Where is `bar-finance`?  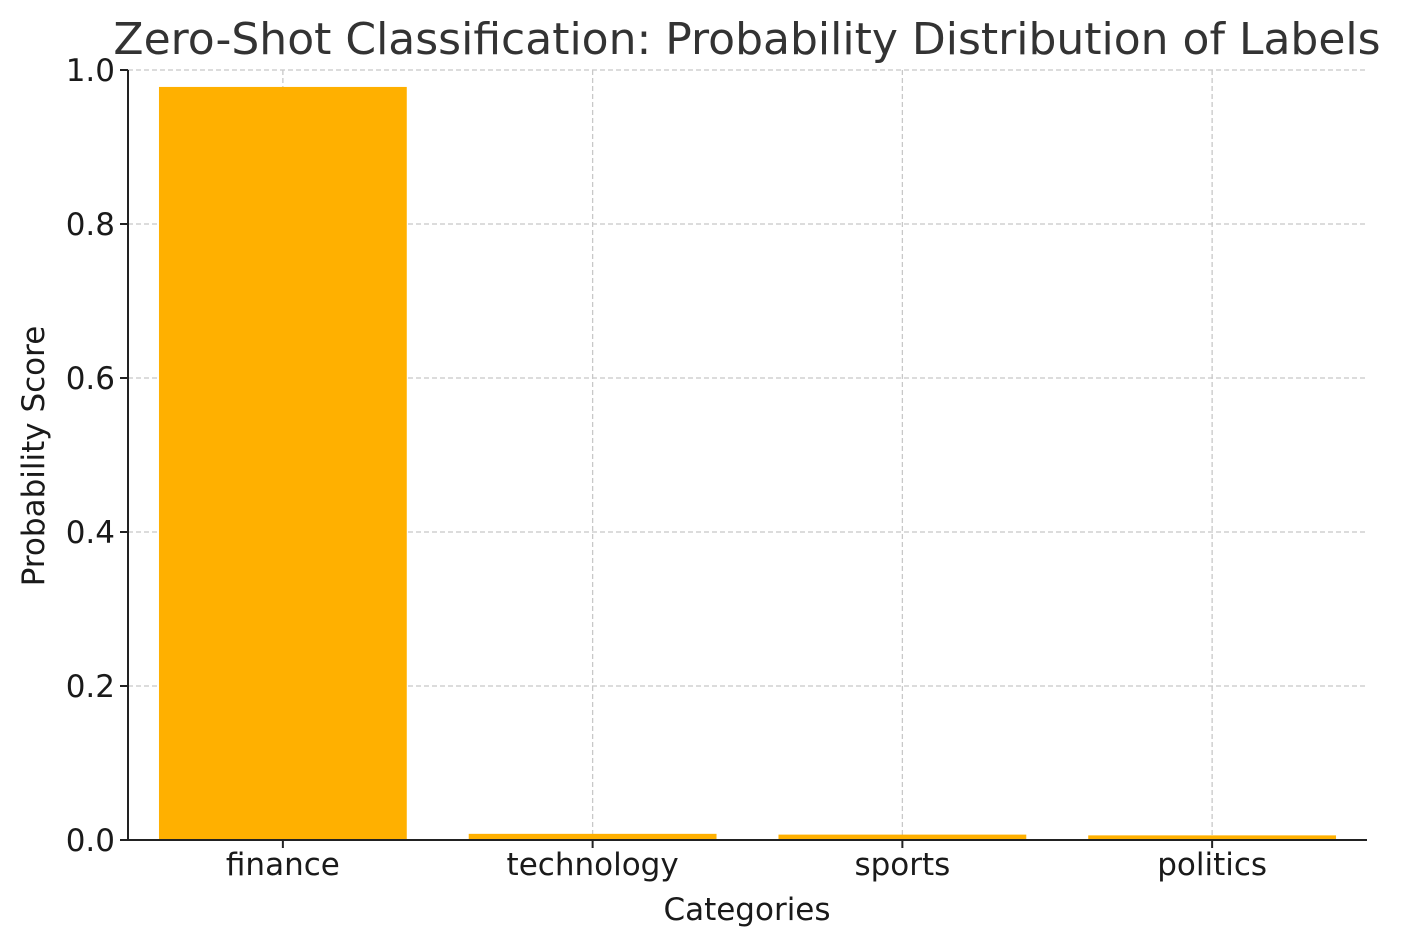
bar-finance is located at coordinates (282, 463).